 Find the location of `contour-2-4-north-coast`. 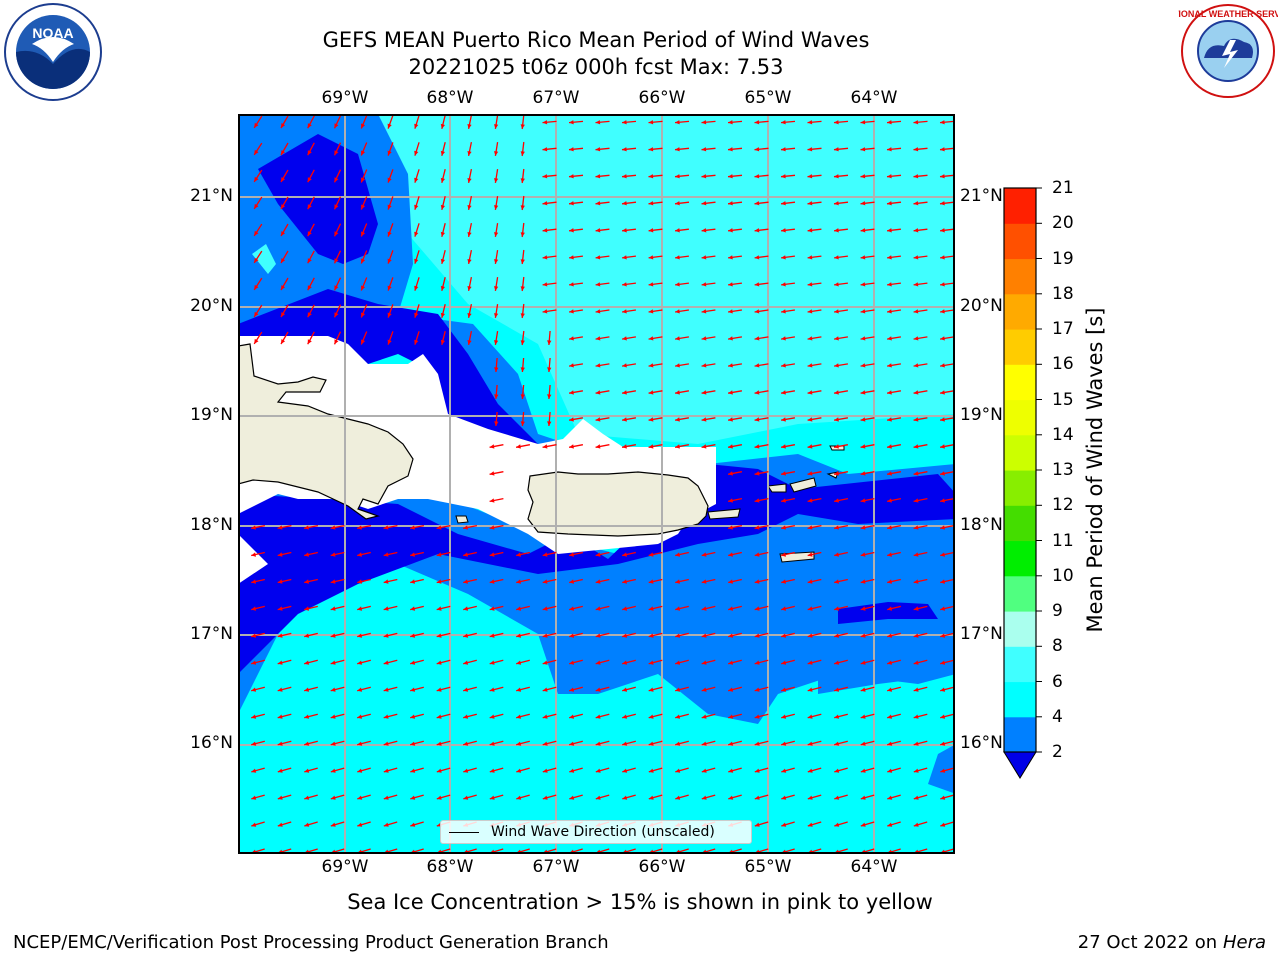

contour-2-4-north-coast is located at coordinates (388, 366).